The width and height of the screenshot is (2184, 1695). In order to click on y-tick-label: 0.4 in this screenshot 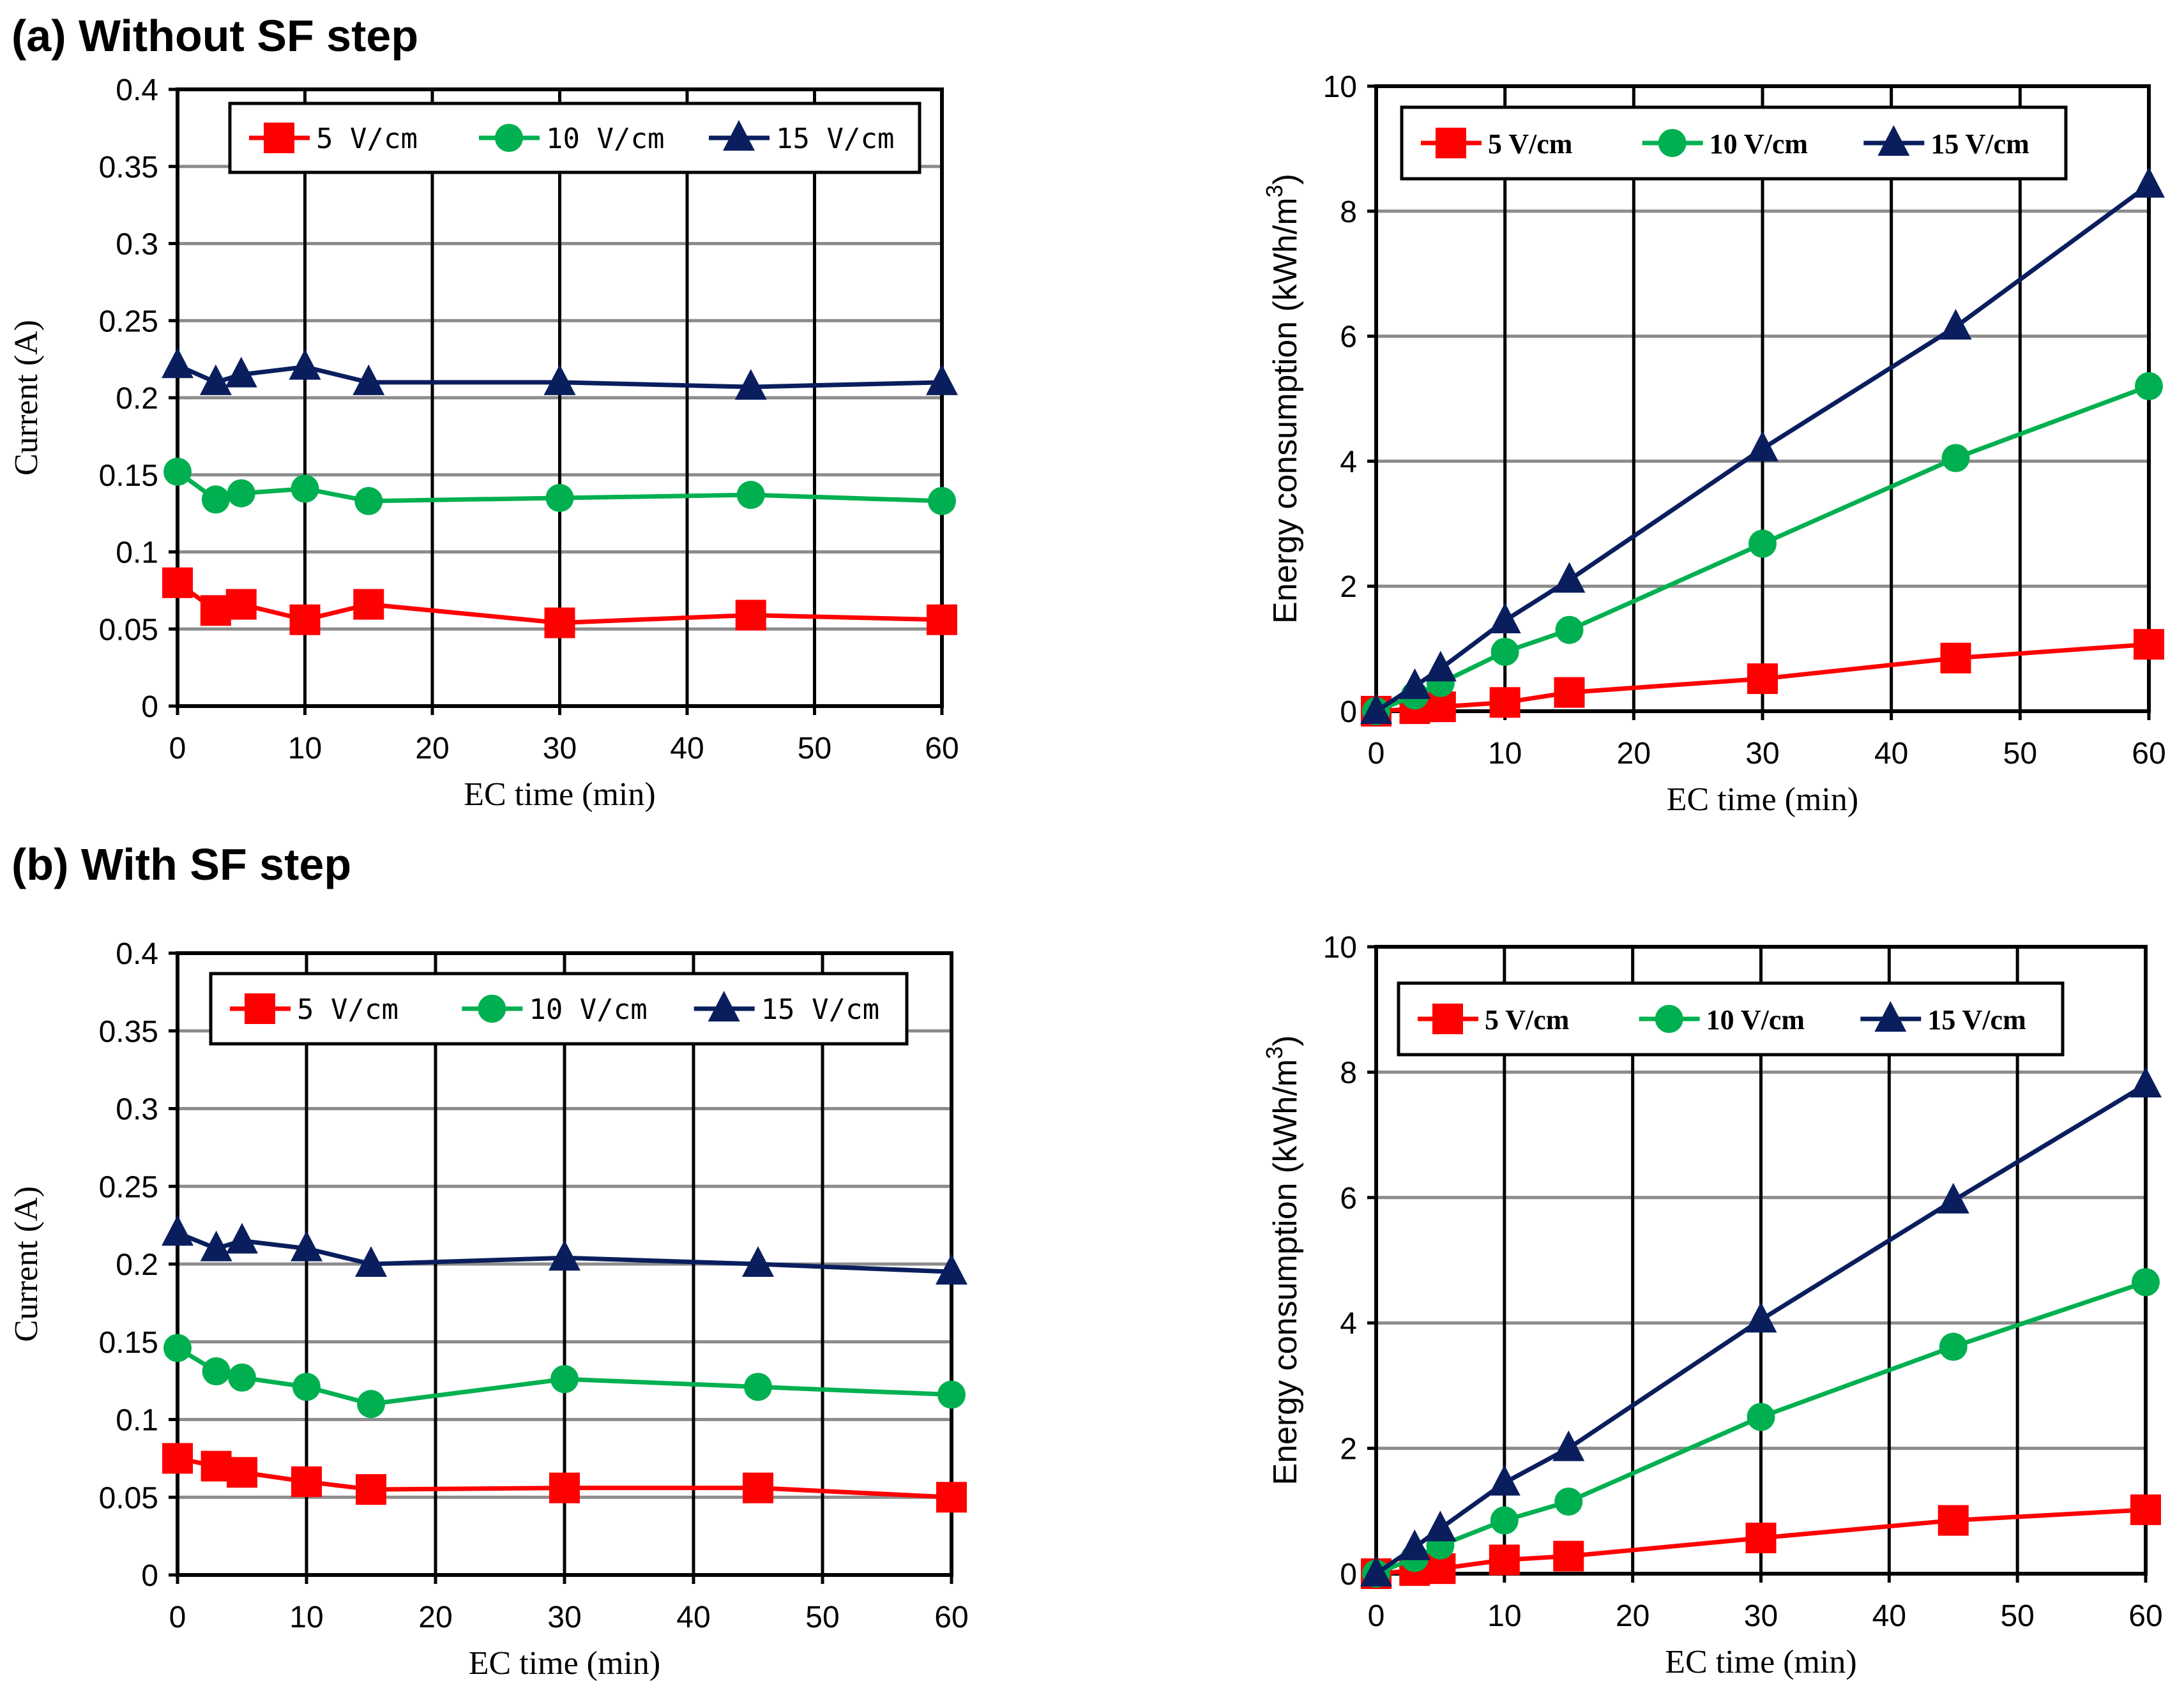, I will do `click(137, 90)`.